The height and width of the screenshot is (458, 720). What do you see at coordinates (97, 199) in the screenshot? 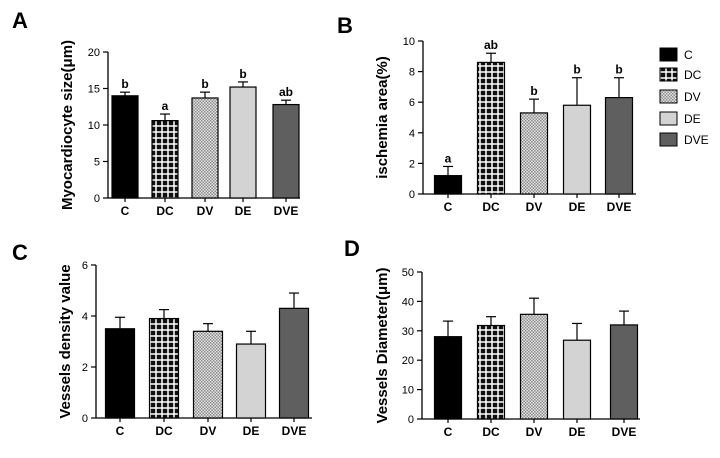
I see `y-tick-label-a: 0` at bounding box center [97, 199].